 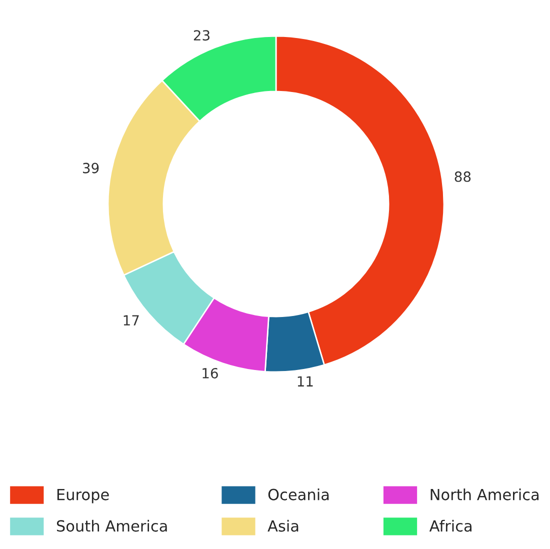 What do you see at coordinates (484, 494) in the screenshot?
I see `legend-label: North America` at bounding box center [484, 494].